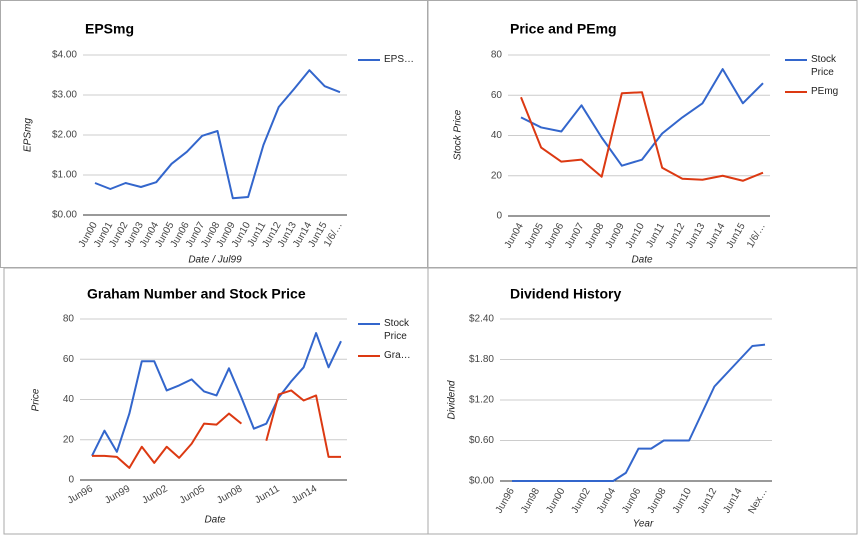  What do you see at coordinates (643, 524) in the screenshot?
I see `x-axis-title: Year` at bounding box center [643, 524].